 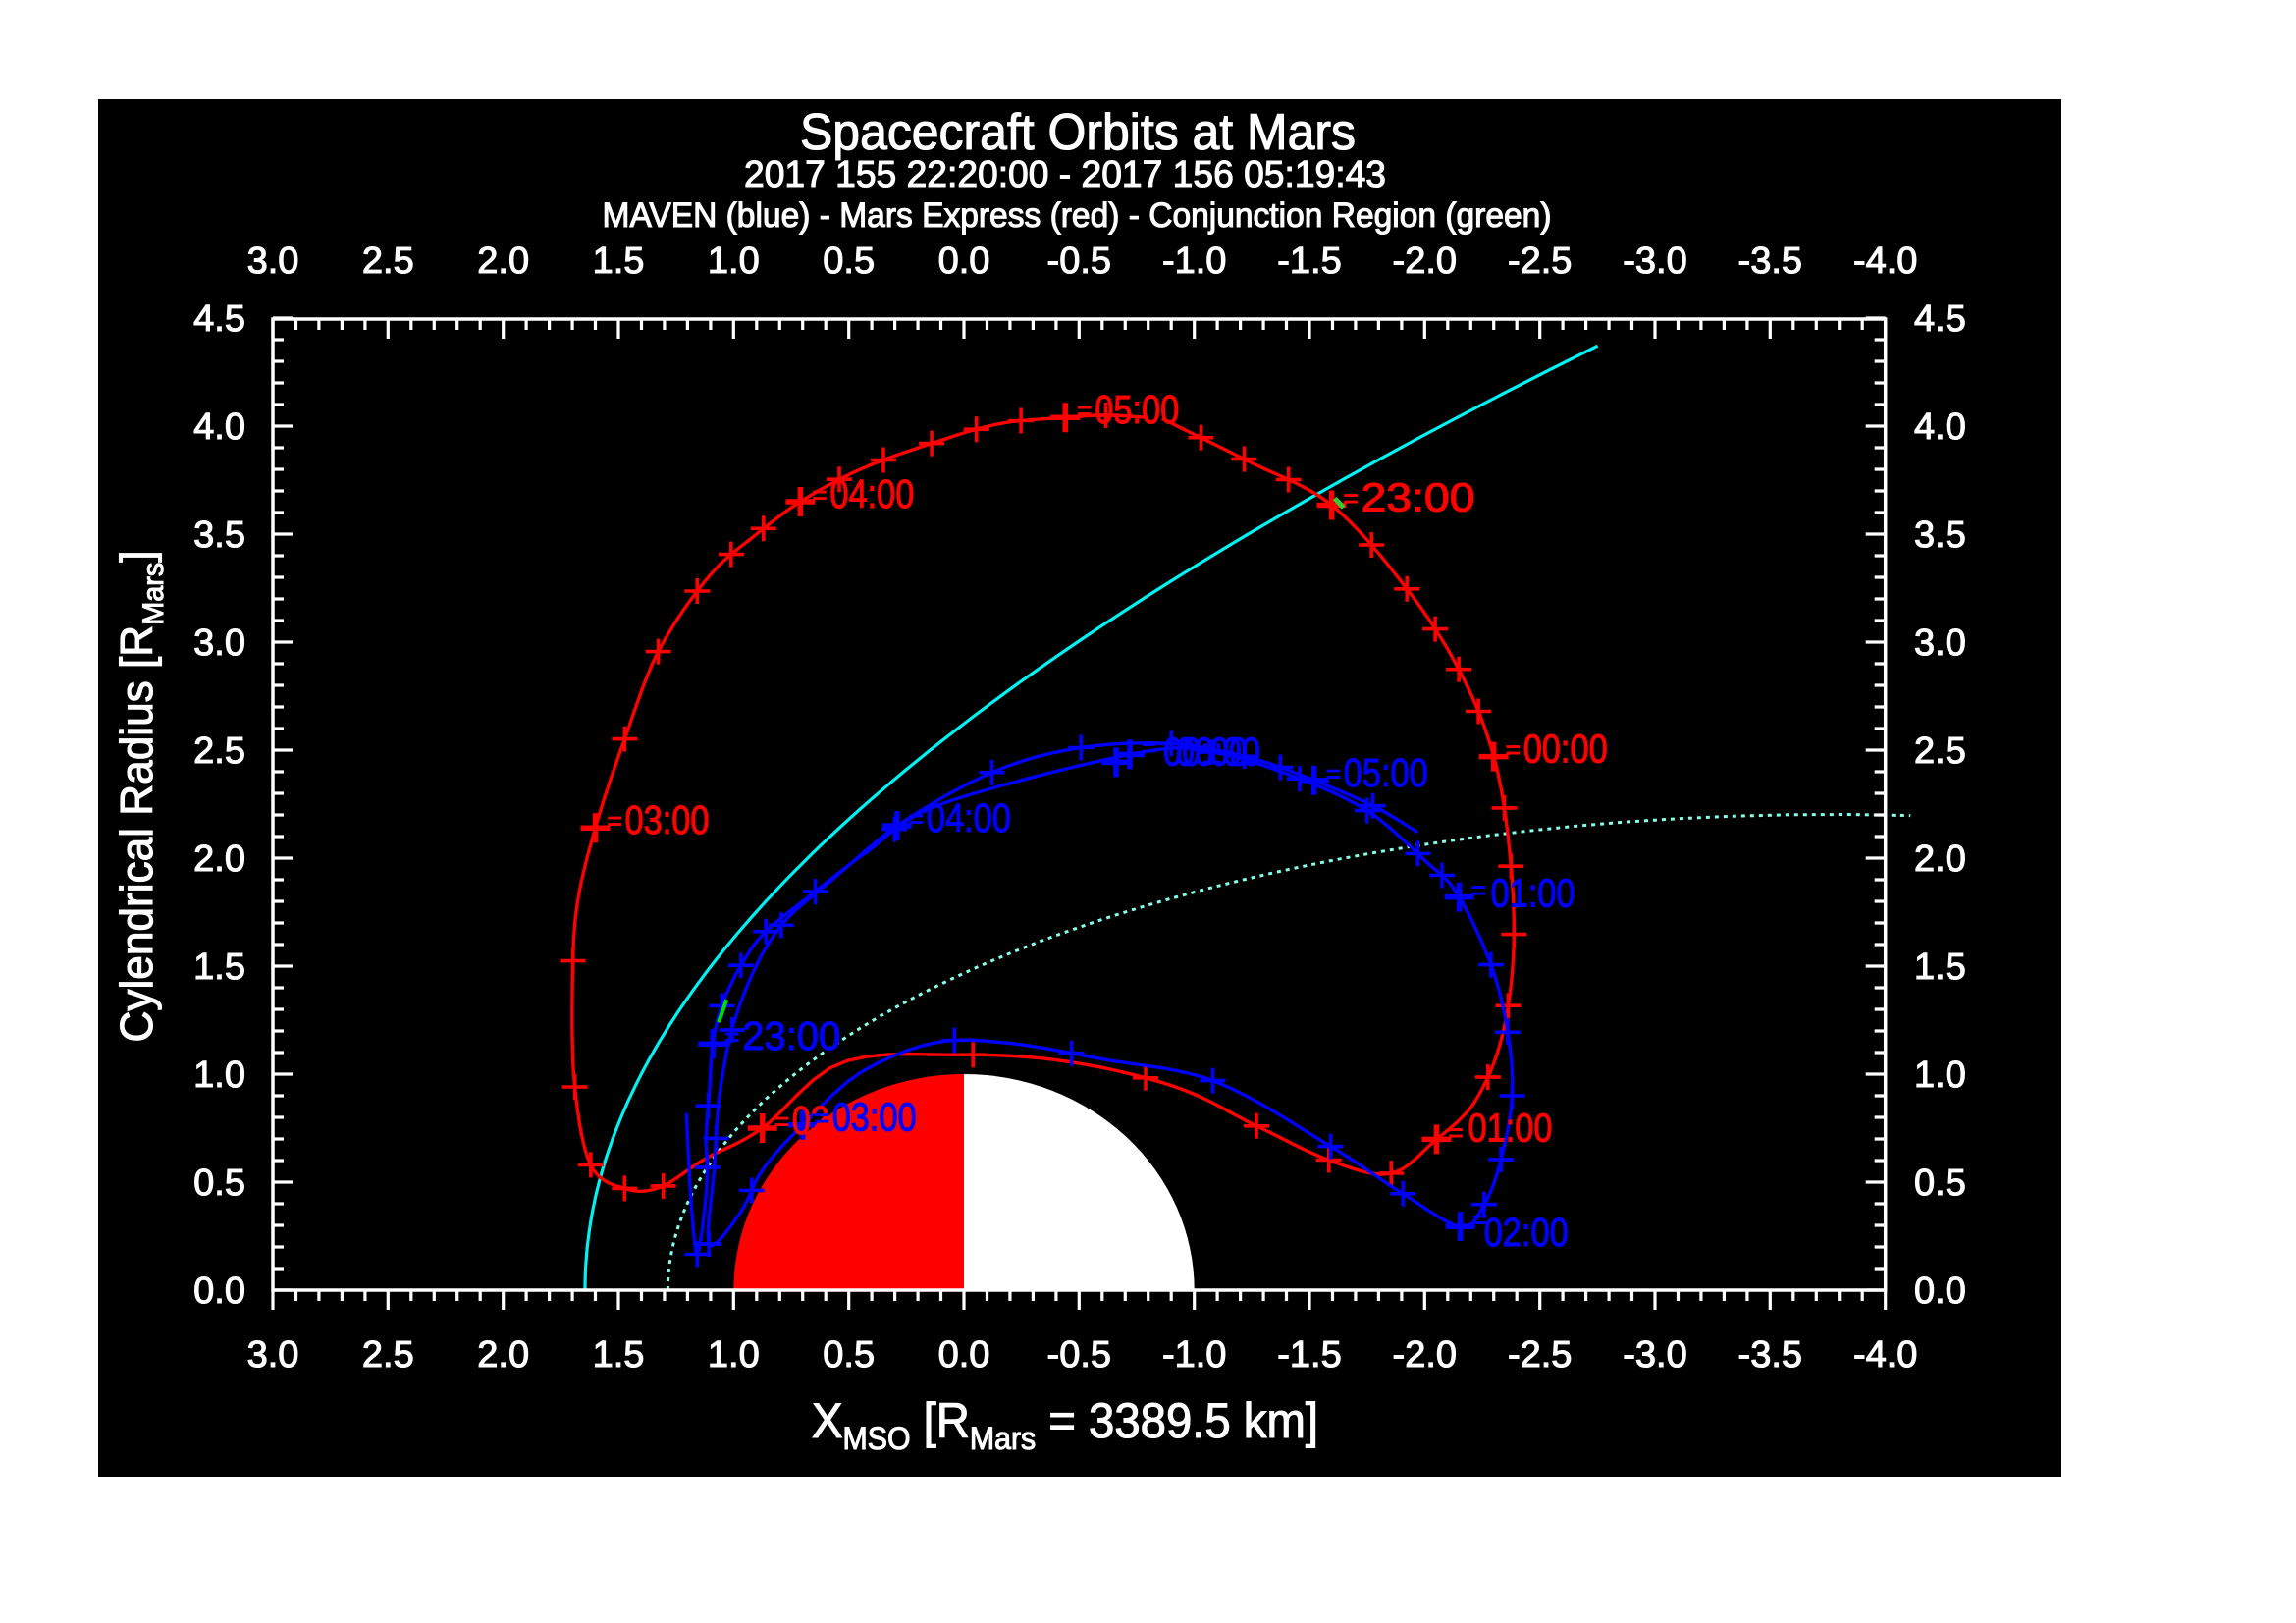 What do you see at coordinates (140, 797) in the screenshot?
I see `svg-text: Cylendrical Radius [RMars]` at bounding box center [140, 797].